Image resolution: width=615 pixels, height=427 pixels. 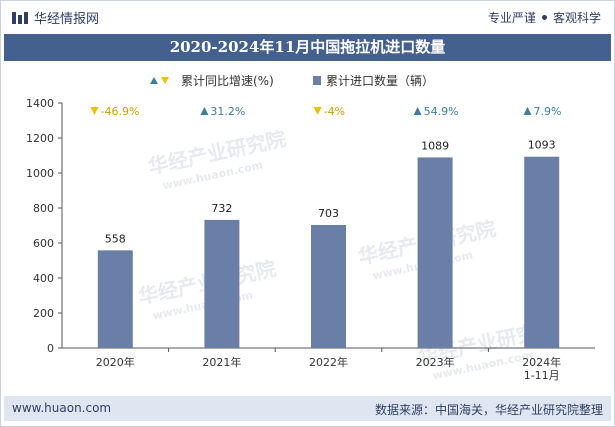 I want to click on legend-down-triangle-icon, so click(x=165, y=80).